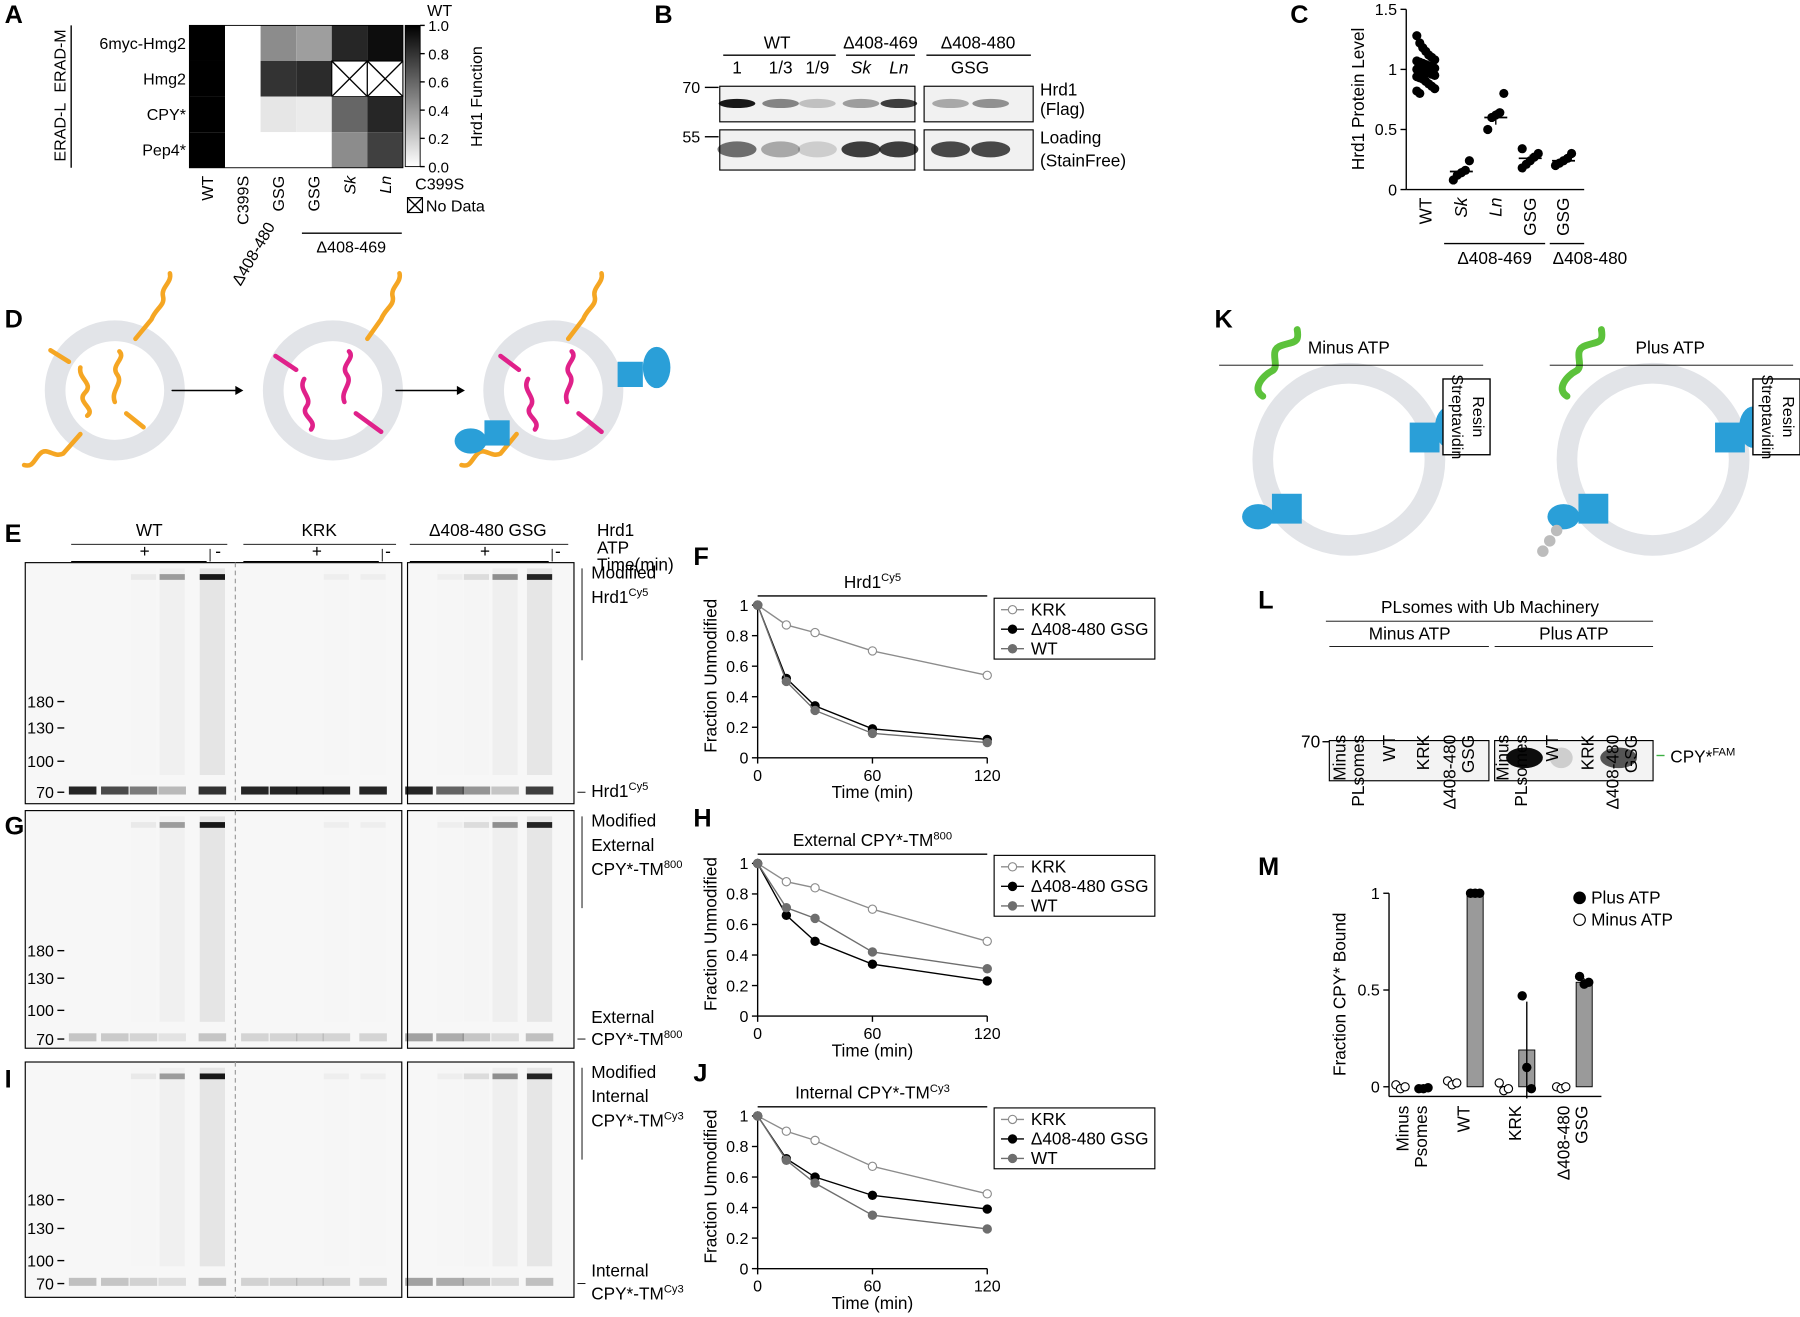 The image size is (1800, 1317). Describe the element at coordinates (1369, 991) in the screenshot. I see `y-tick-label: 0.5` at that location.